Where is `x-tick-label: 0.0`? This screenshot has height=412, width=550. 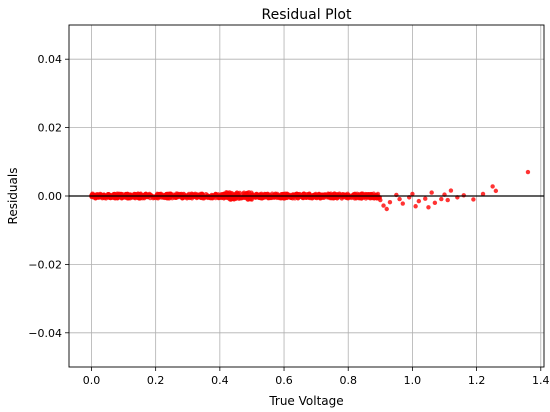 x-tick-label: 0.0 is located at coordinates (92, 380).